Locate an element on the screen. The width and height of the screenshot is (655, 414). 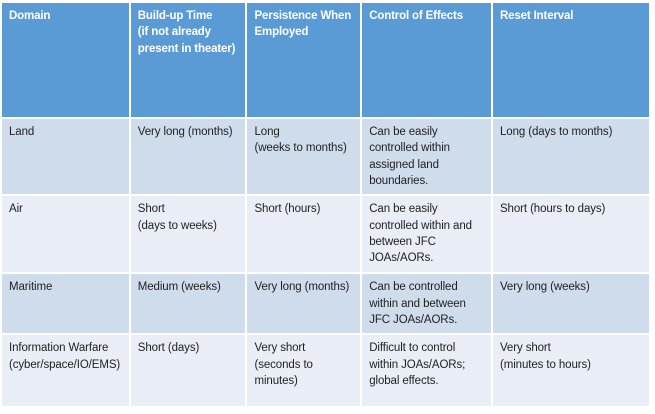
cell-maritime-buildup: Medium (weeks) is located at coordinates (188, 304).